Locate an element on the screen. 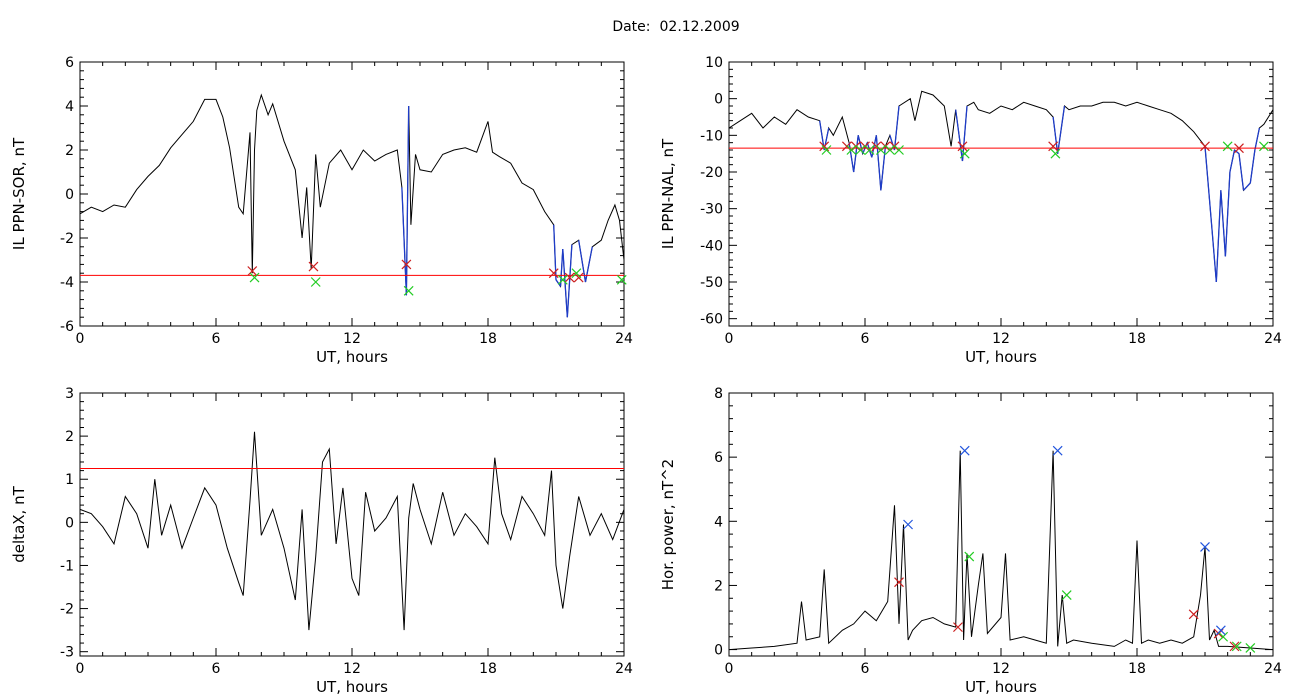 This screenshot has height=700, width=1300. y-tick-label: -50 is located at coordinates (711, 283).